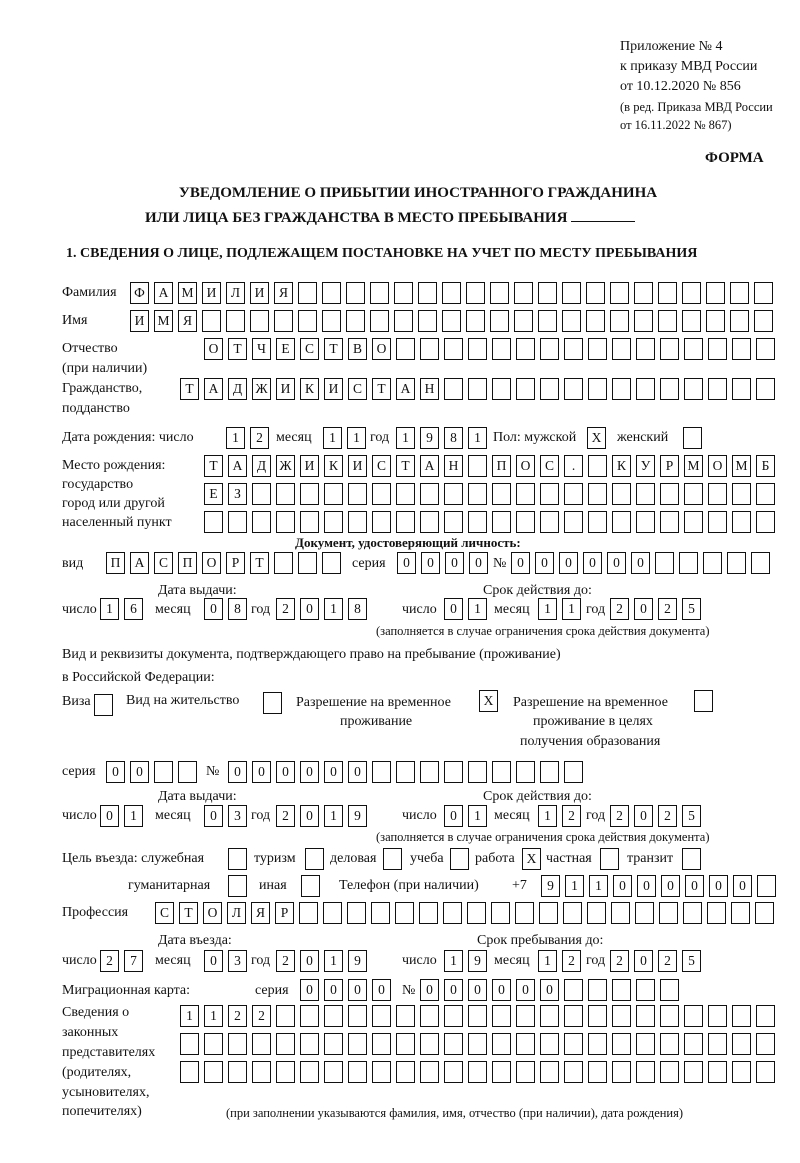 The height and width of the screenshot is (1163, 800). I want to click on char-box: М, so click(741, 466).